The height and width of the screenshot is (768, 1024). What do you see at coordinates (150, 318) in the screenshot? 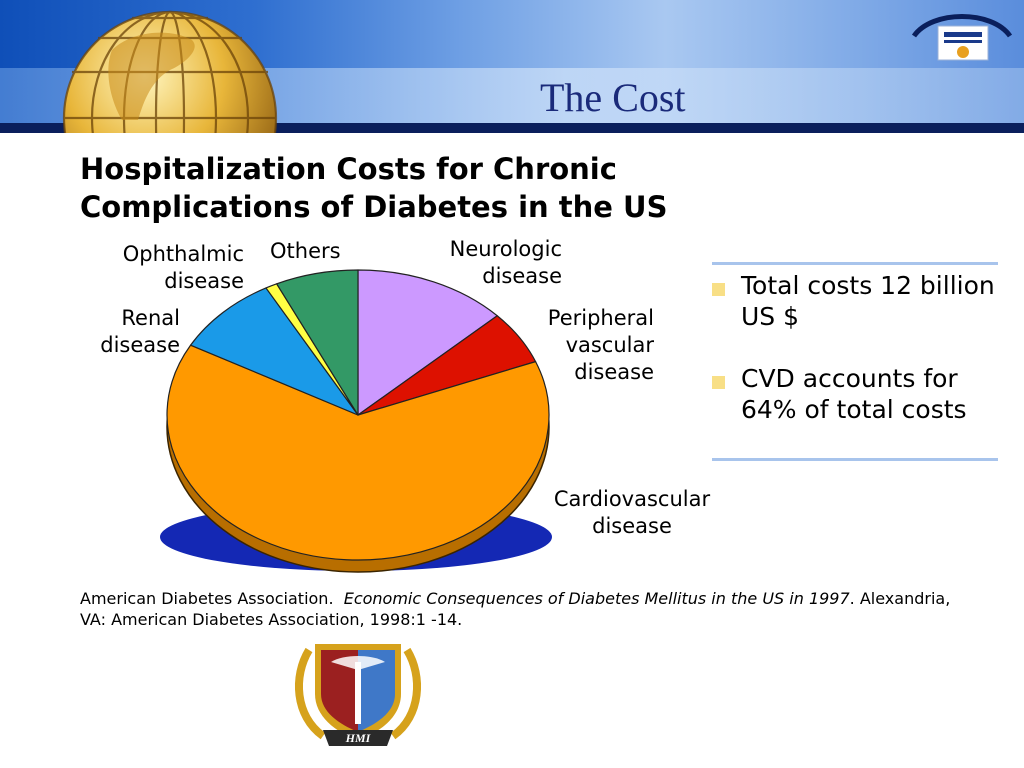
I see `label-renal-line1: Renal` at bounding box center [150, 318].